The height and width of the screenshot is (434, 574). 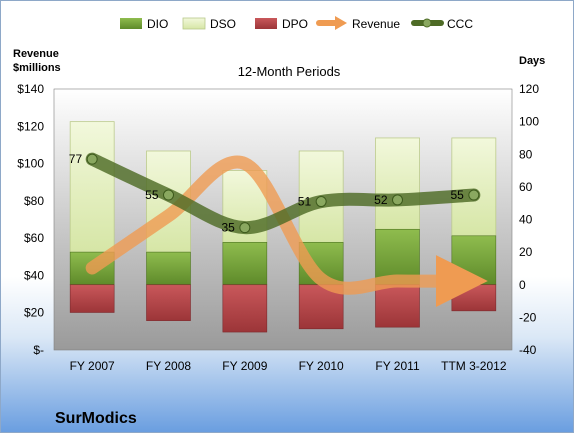 What do you see at coordinates (244, 366) in the screenshot?
I see `x-tick-label: FY 2009` at bounding box center [244, 366].